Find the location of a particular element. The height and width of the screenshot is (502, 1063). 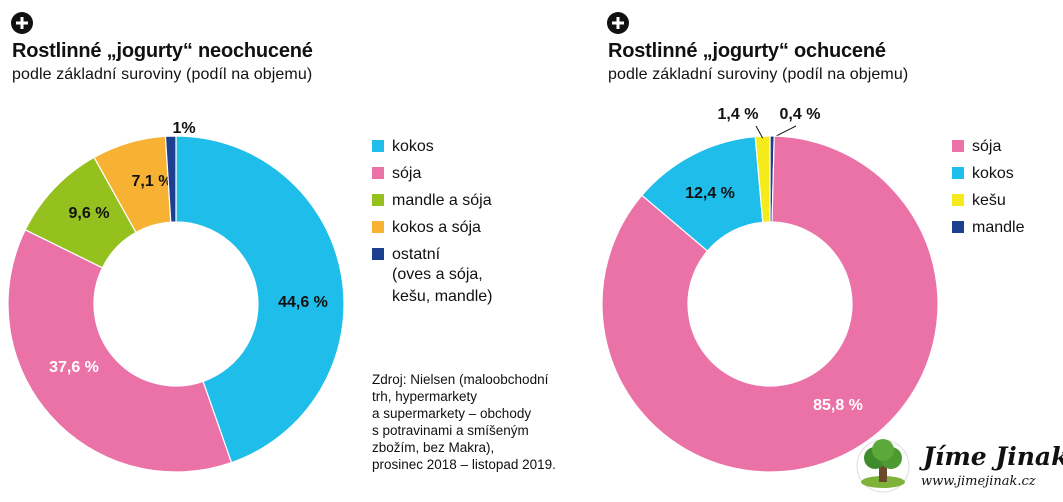

donut-slice-kokos is located at coordinates (260, 299).